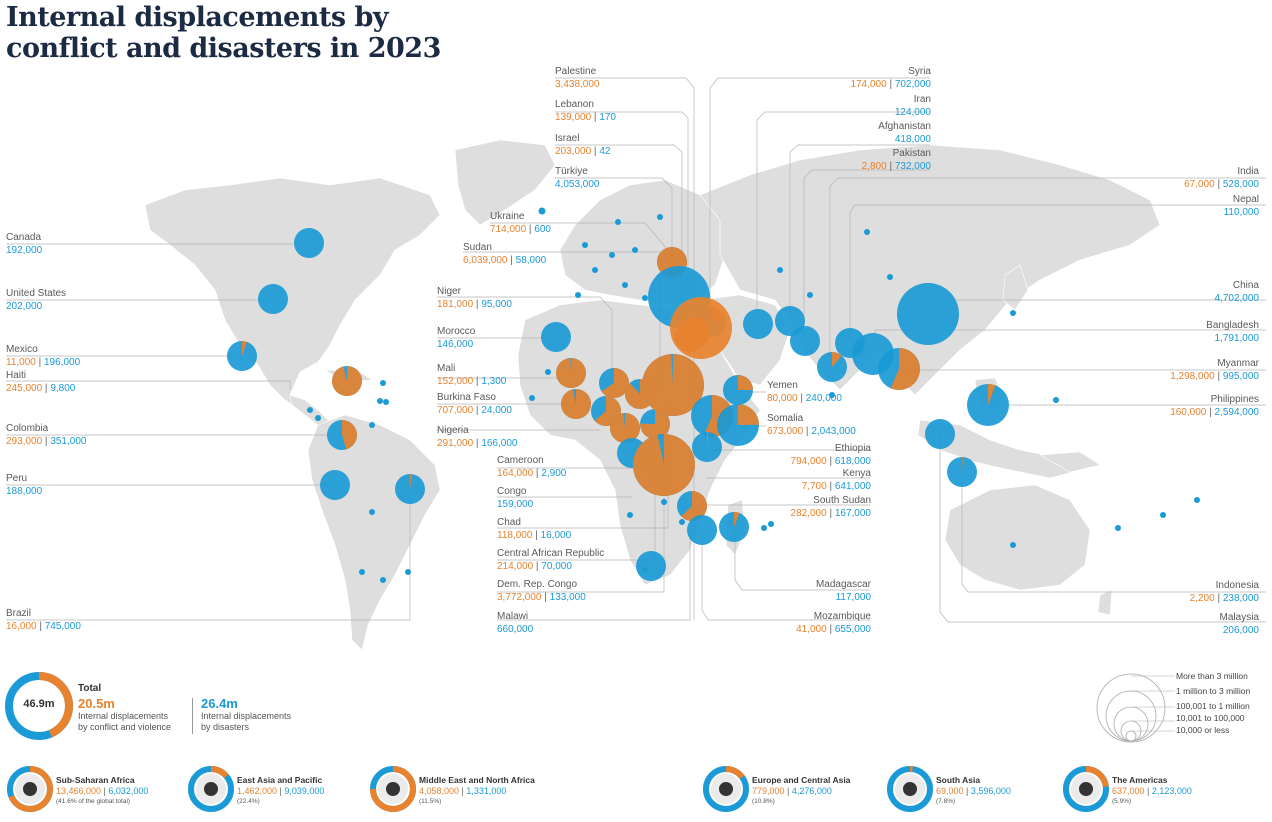 Image resolution: width=1272 pixels, height=822 pixels. Describe the element at coordinates (525, 338) in the screenshot. I see `leader-niger` at that location.